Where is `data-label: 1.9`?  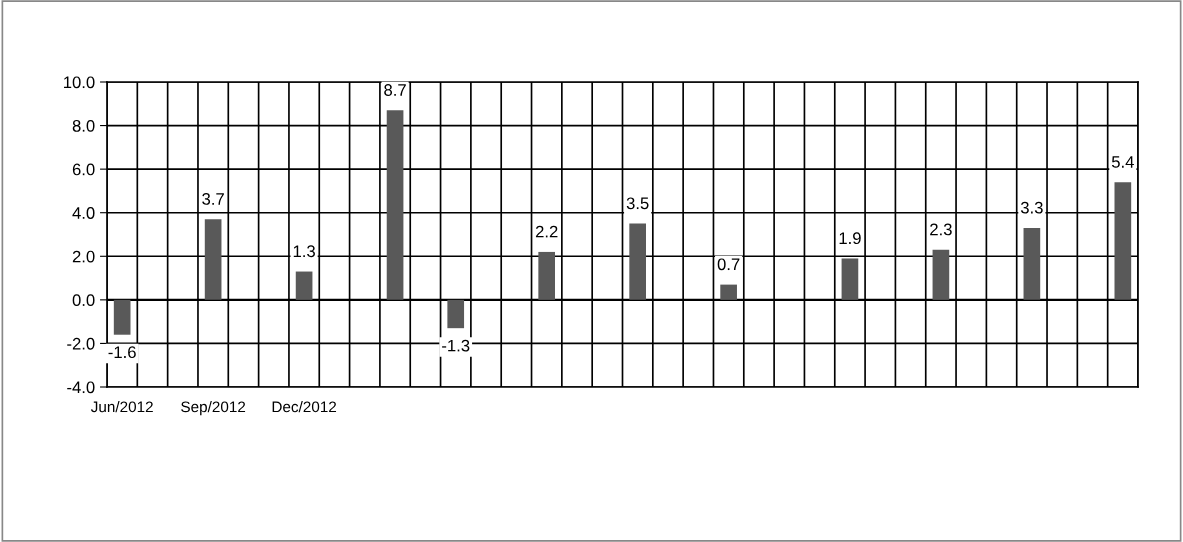
data-label: 1.9 is located at coordinates (850, 238).